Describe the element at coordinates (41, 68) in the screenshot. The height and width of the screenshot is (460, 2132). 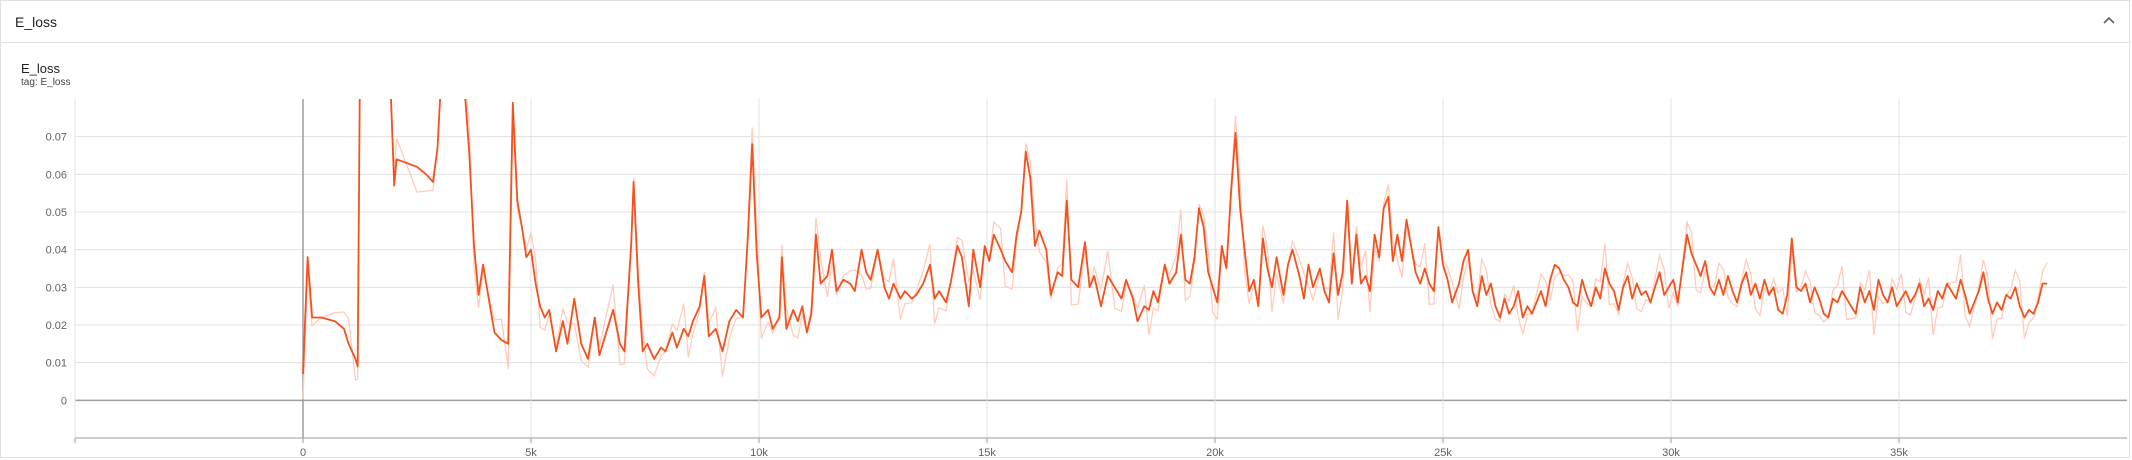
I see `chart-title: E_loss` at that location.